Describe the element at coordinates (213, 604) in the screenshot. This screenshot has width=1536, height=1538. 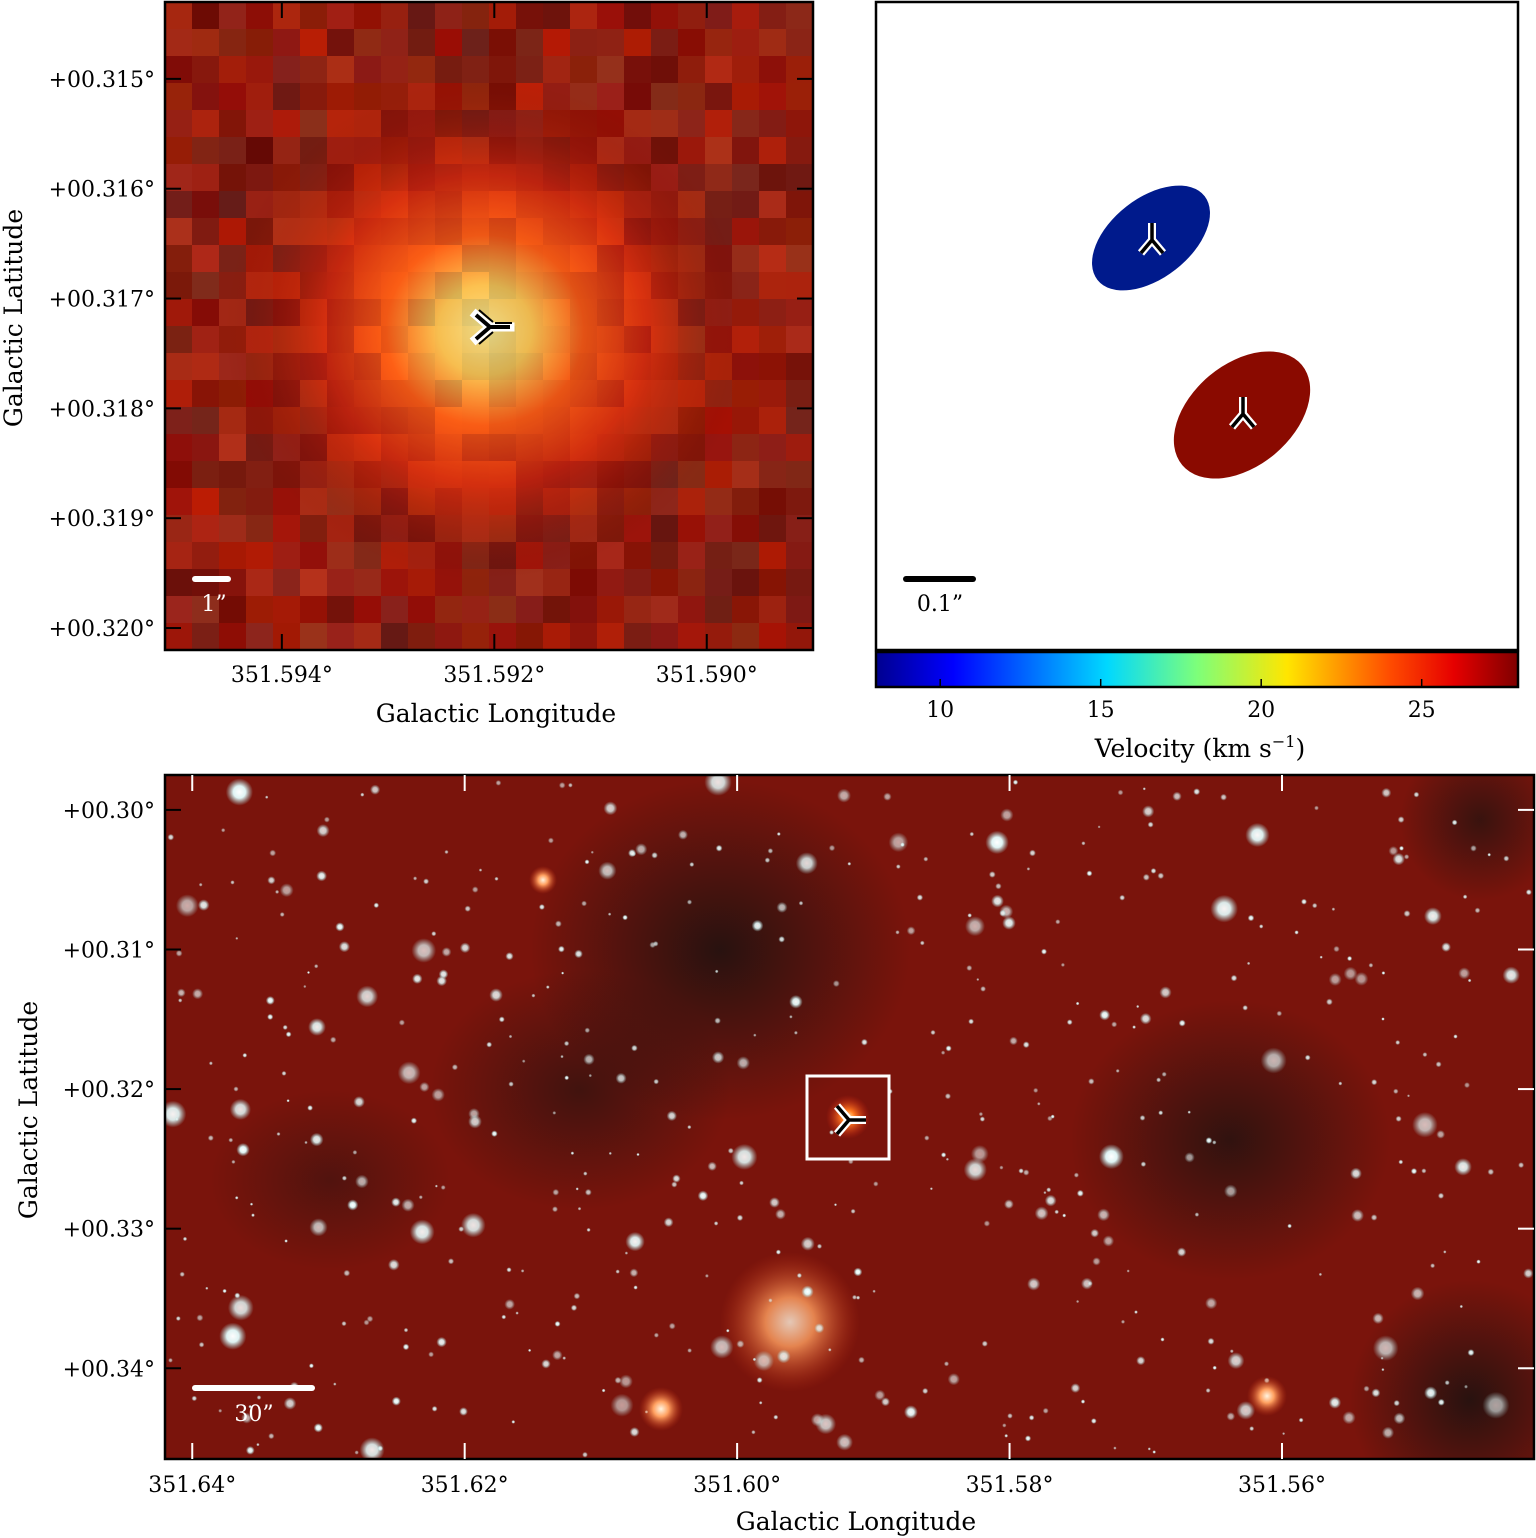
I see `zoom-scale-bar-label: 1”` at that location.